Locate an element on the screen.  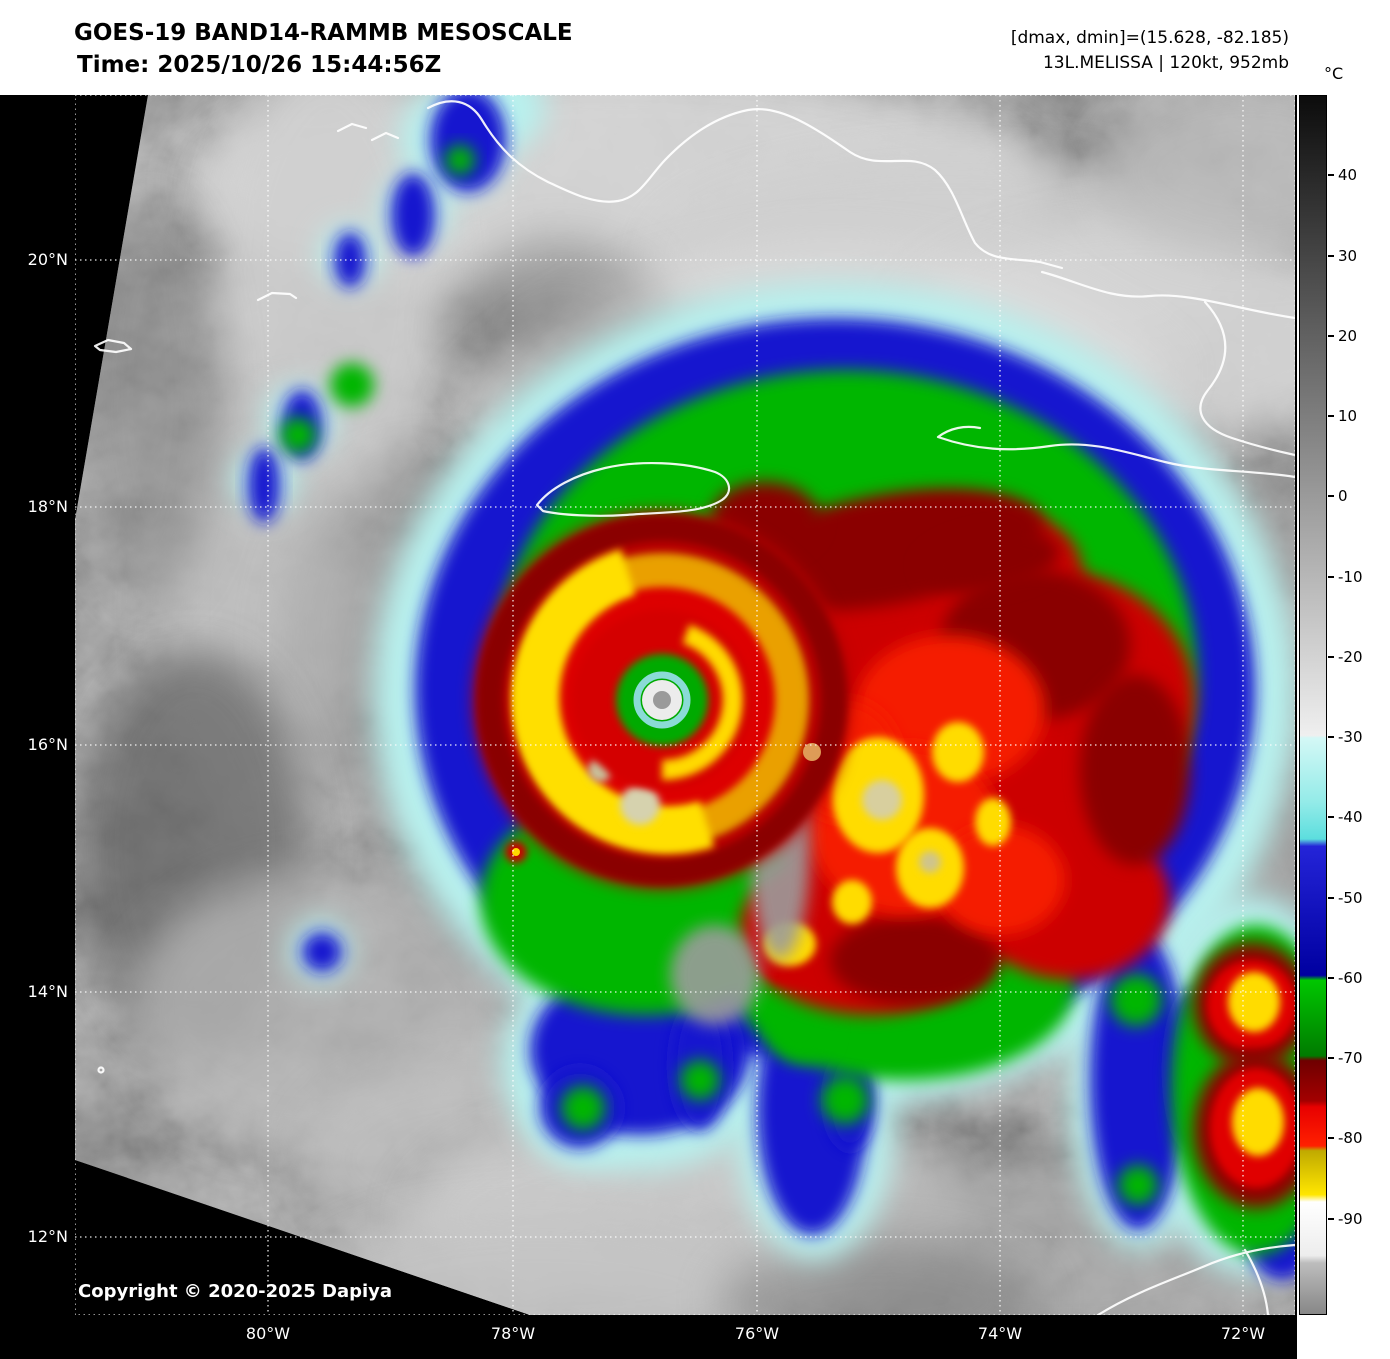
colorbar-tick: -80 is located at coordinates (1345, 1138).